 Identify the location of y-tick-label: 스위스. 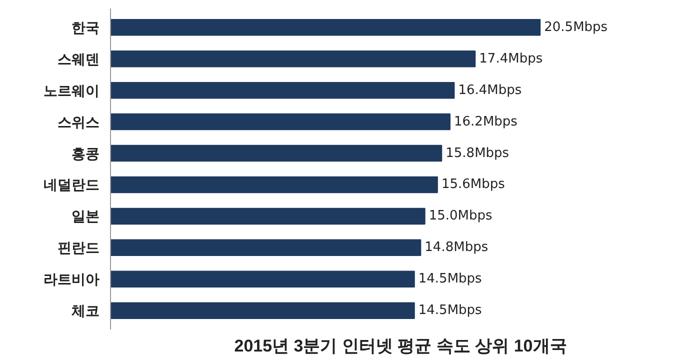
(79, 122).